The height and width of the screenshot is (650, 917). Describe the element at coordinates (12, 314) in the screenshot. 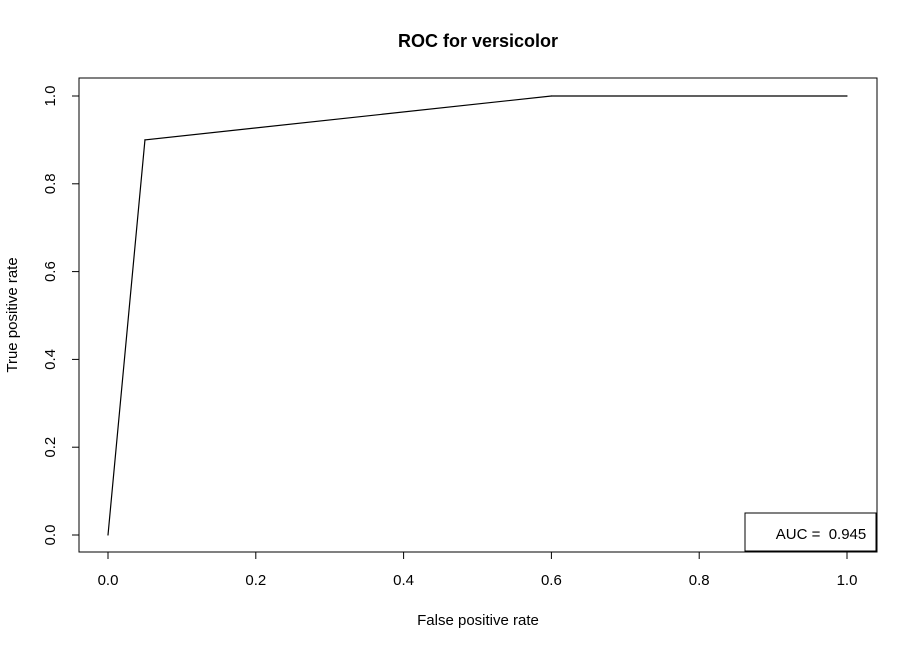

I see `y-axis-title: True positive rate` at that location.